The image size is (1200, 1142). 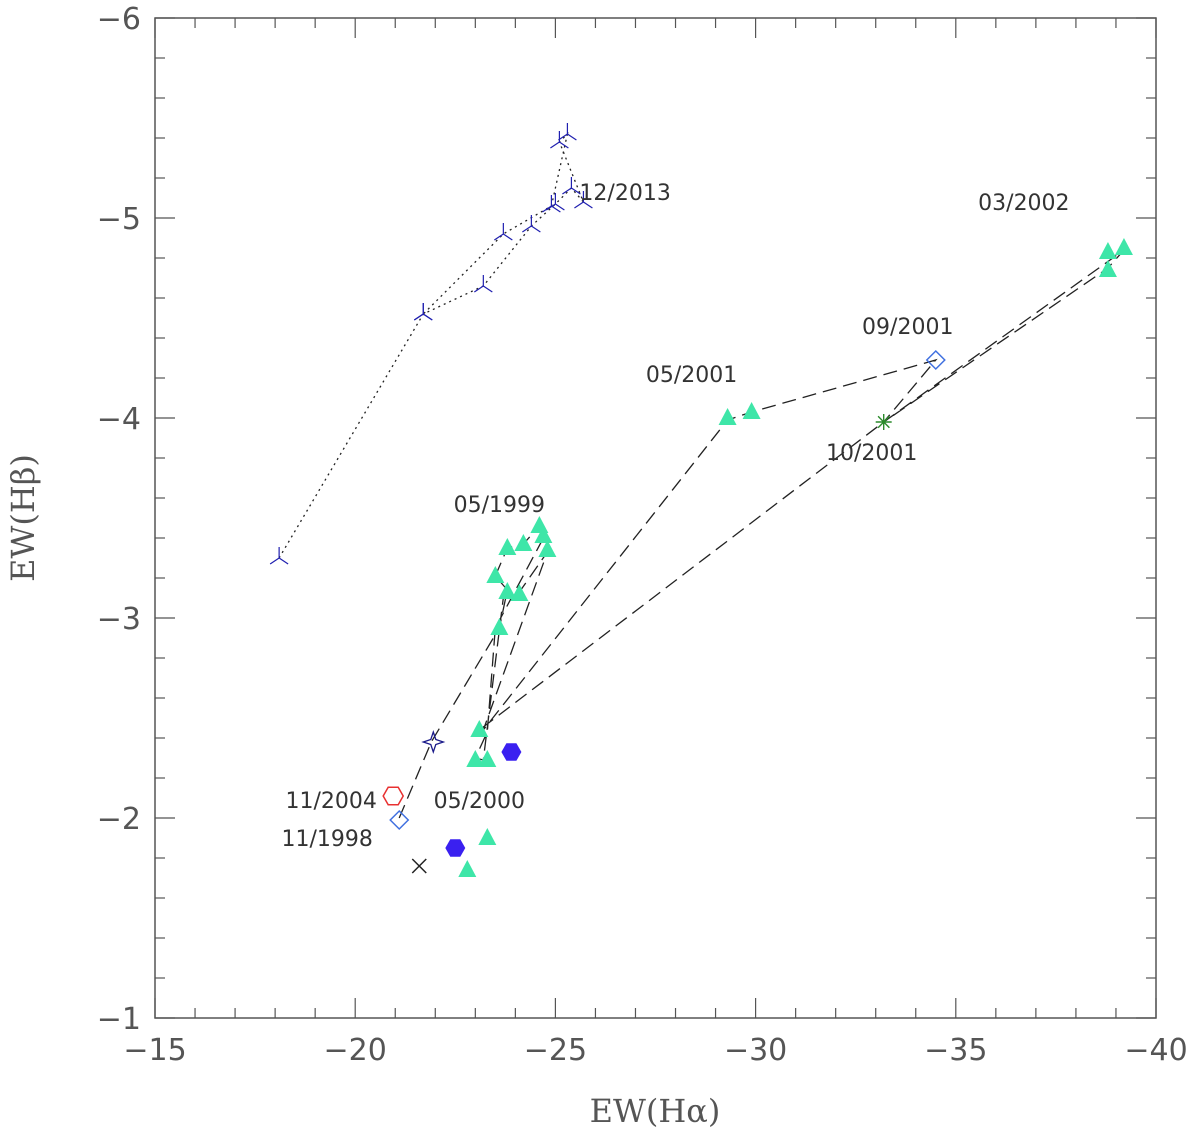 I want to click on date-label: 10/2001, so click(x=871, y=453).